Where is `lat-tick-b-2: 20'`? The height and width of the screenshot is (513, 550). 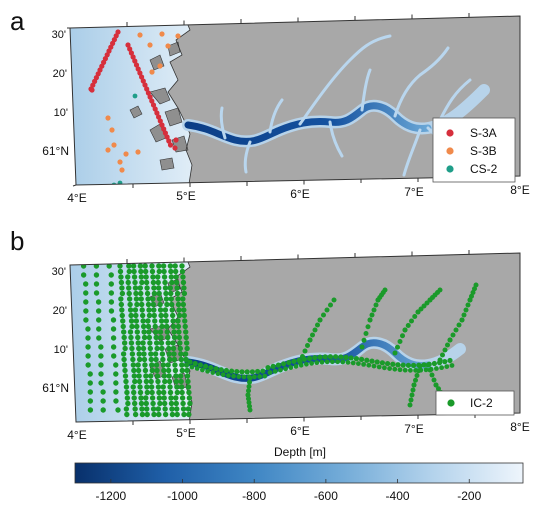
lat-tick-b-2: 20' is located at coordinates (60, 311).